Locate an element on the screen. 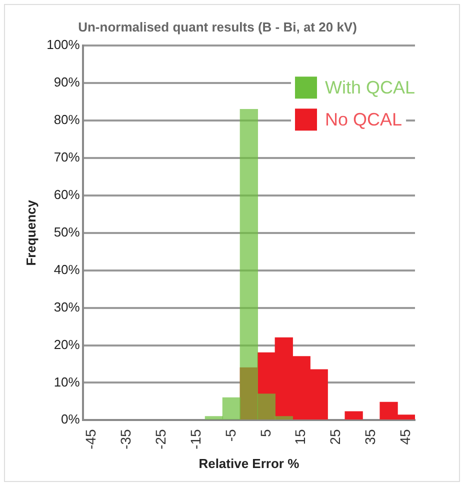  x-tick-label: -25 is located at coordinates (160, 439).